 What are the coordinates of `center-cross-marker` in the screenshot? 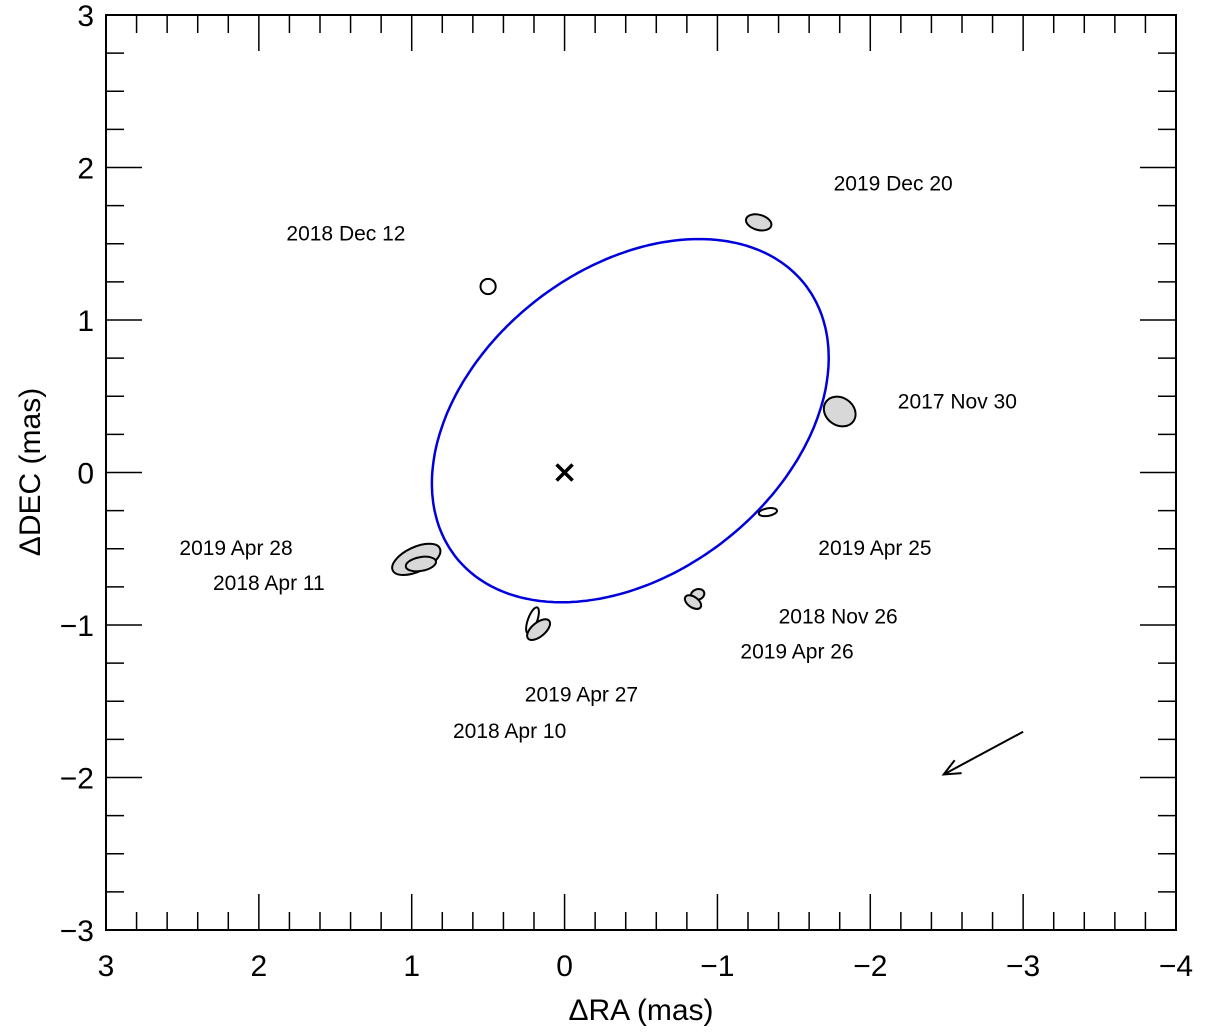 It's located at (564, 472).